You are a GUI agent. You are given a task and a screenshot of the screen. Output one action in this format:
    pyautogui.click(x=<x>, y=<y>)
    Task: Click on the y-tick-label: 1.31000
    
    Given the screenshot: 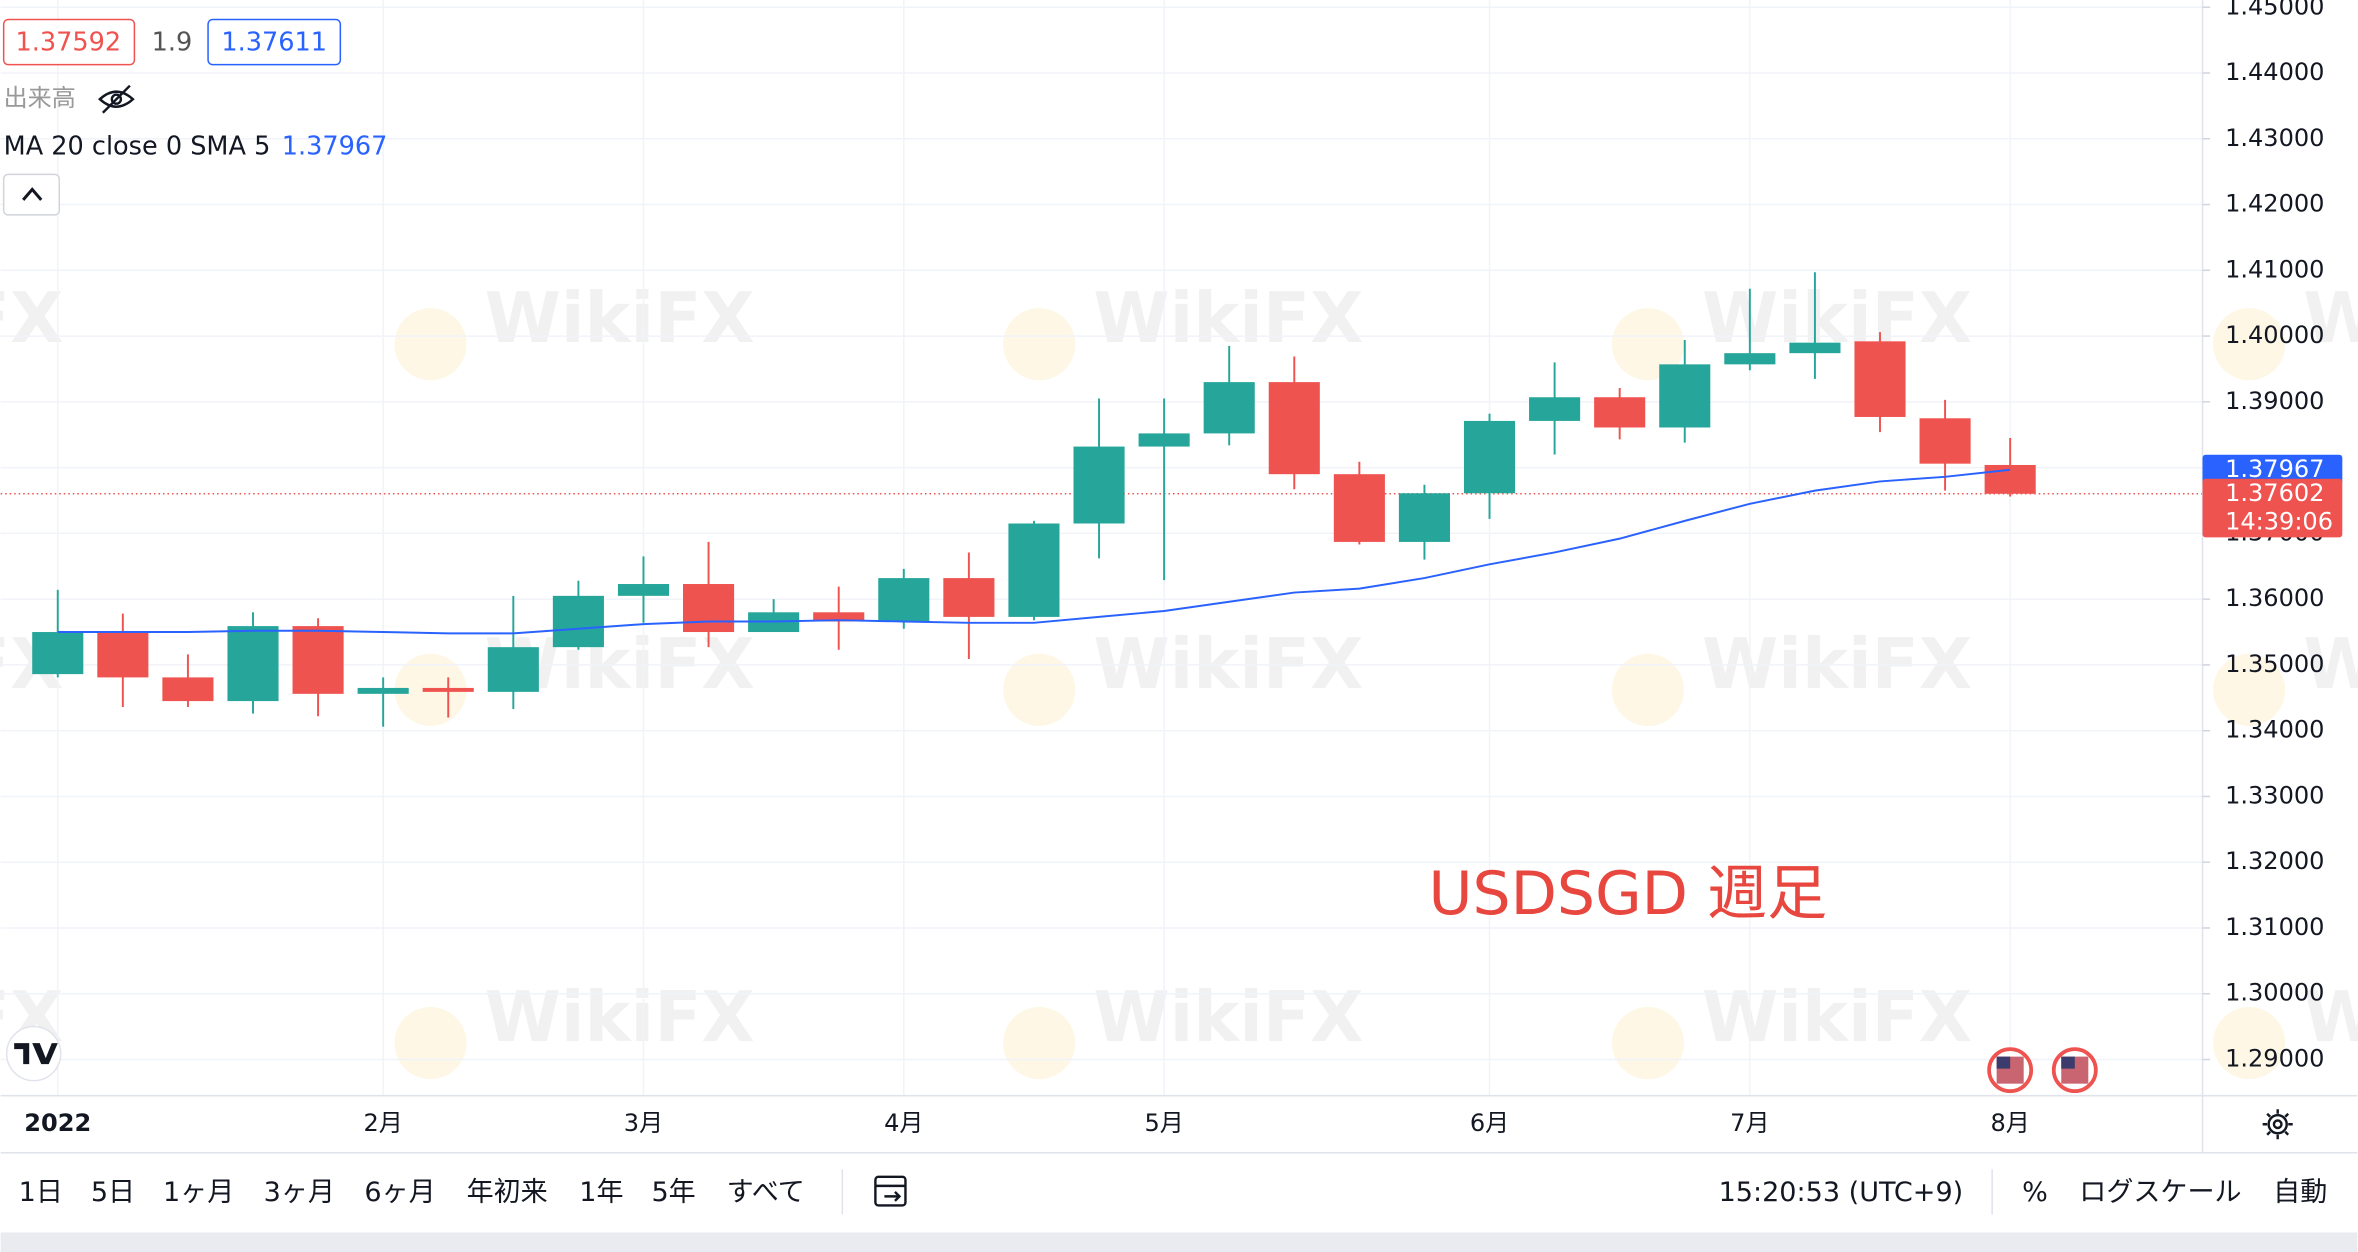 What is the action you would take?
    pyautogui.click(x=2274, y=927)
    